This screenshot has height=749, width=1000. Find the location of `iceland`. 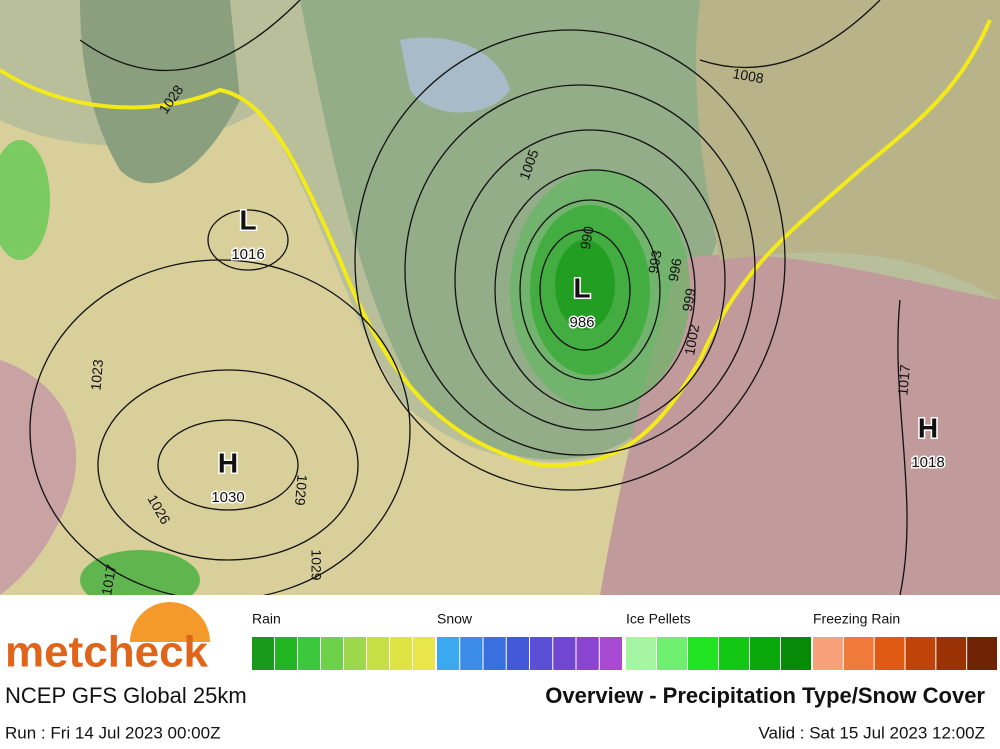

iceland is located at coordinates (455, 75).